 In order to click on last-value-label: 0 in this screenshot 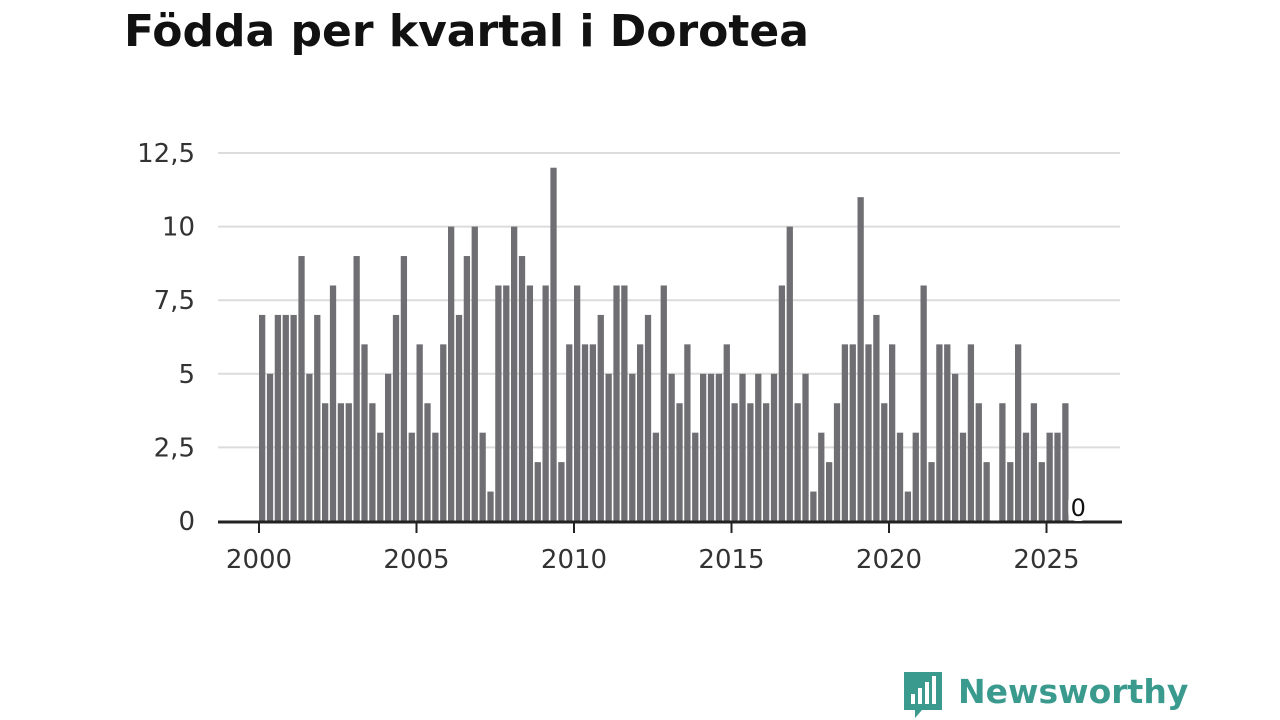, I will do `click(1078, 508)`.